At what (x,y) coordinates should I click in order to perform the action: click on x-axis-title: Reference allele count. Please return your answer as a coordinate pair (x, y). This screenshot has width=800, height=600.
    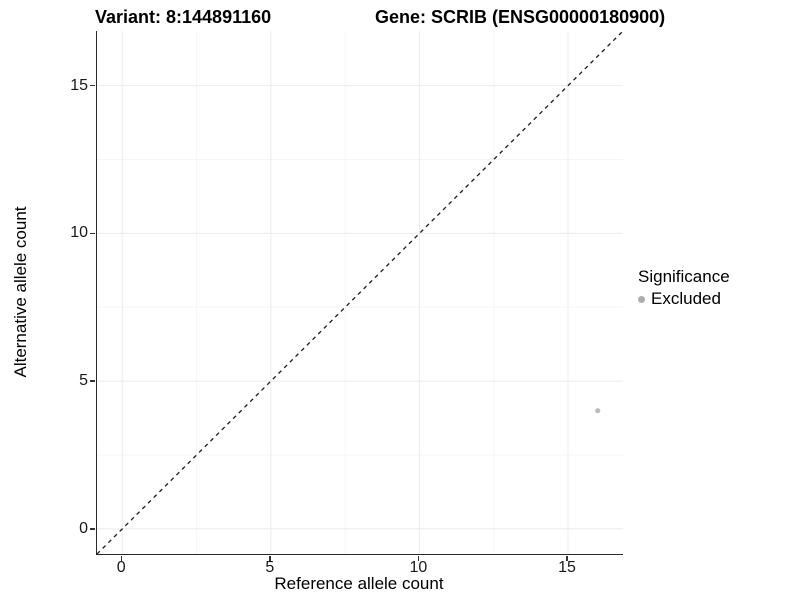
    Looking at the image, I should click on (359, 583).